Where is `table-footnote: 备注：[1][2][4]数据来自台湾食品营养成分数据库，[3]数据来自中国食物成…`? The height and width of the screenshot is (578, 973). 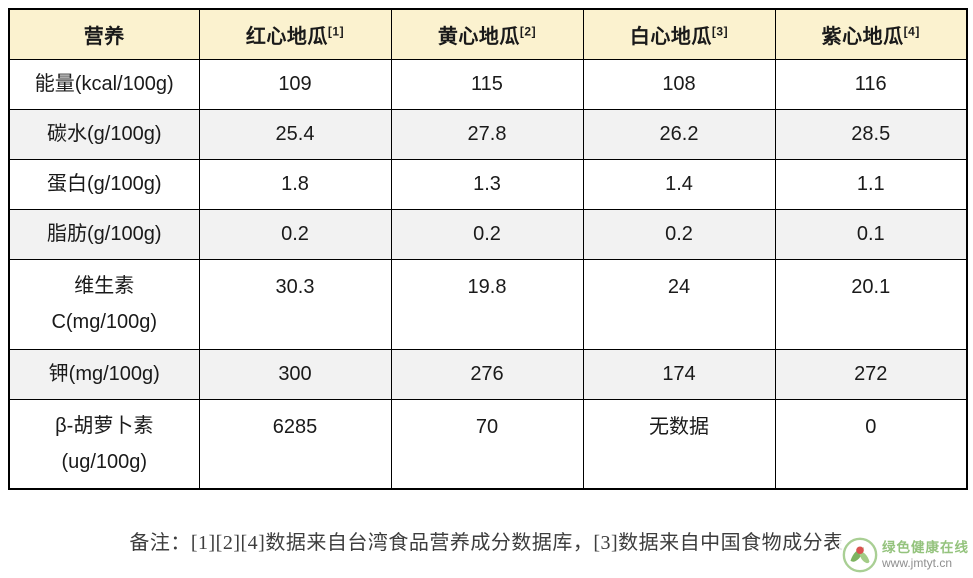 table-footnote: 备注：[1][2][4]数据来自台湾食品营养成分数据库，[3]数据来自中国食物成… is located at coordinates (486, 543).